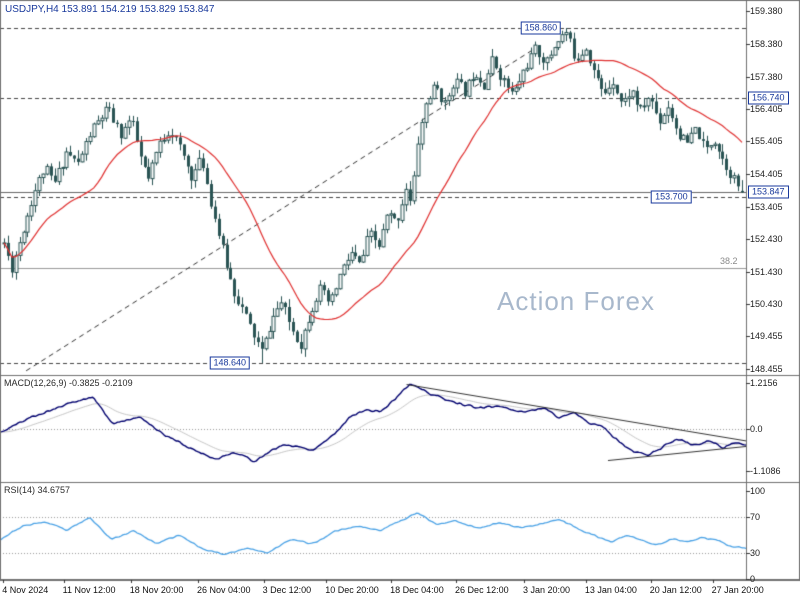 This screenshot has width=800, height=600. What do you see at coordinates (766, 11) in the screenshot?
I see `price-axis-label: 159.380` at bounding box center [766, 11].